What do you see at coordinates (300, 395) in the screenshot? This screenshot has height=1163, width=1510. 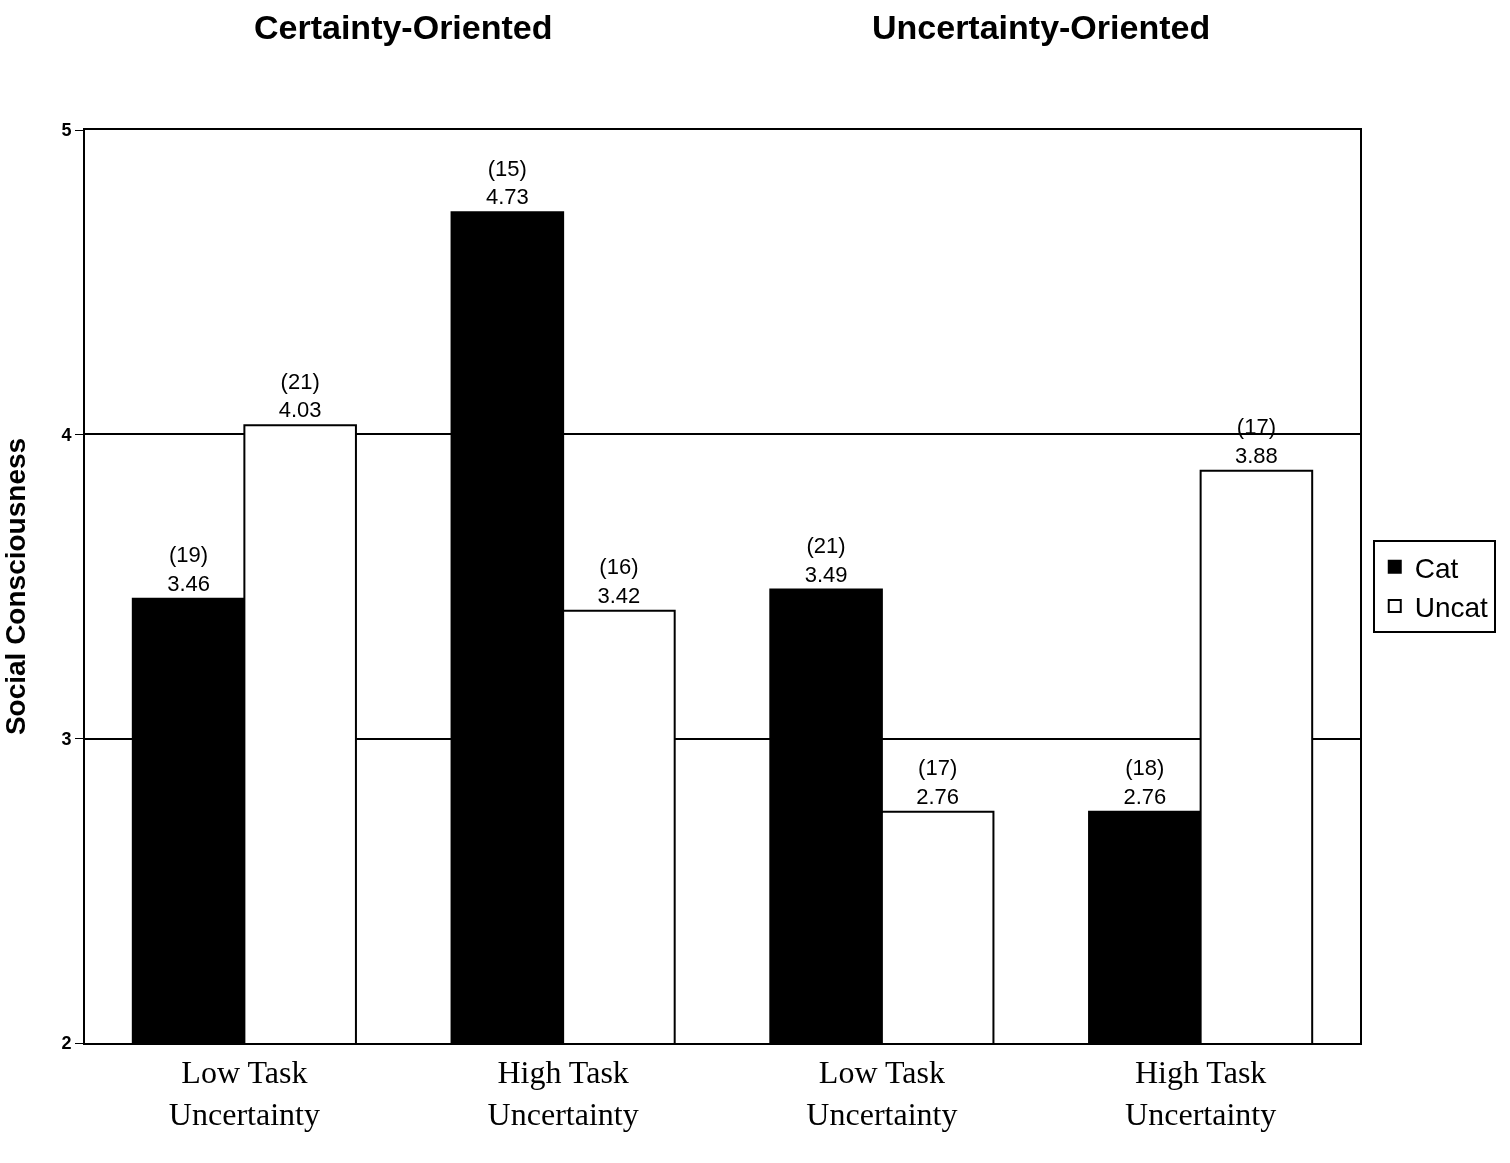 I see `data-label: (21) 4.03` at bounding box center [300, 395].